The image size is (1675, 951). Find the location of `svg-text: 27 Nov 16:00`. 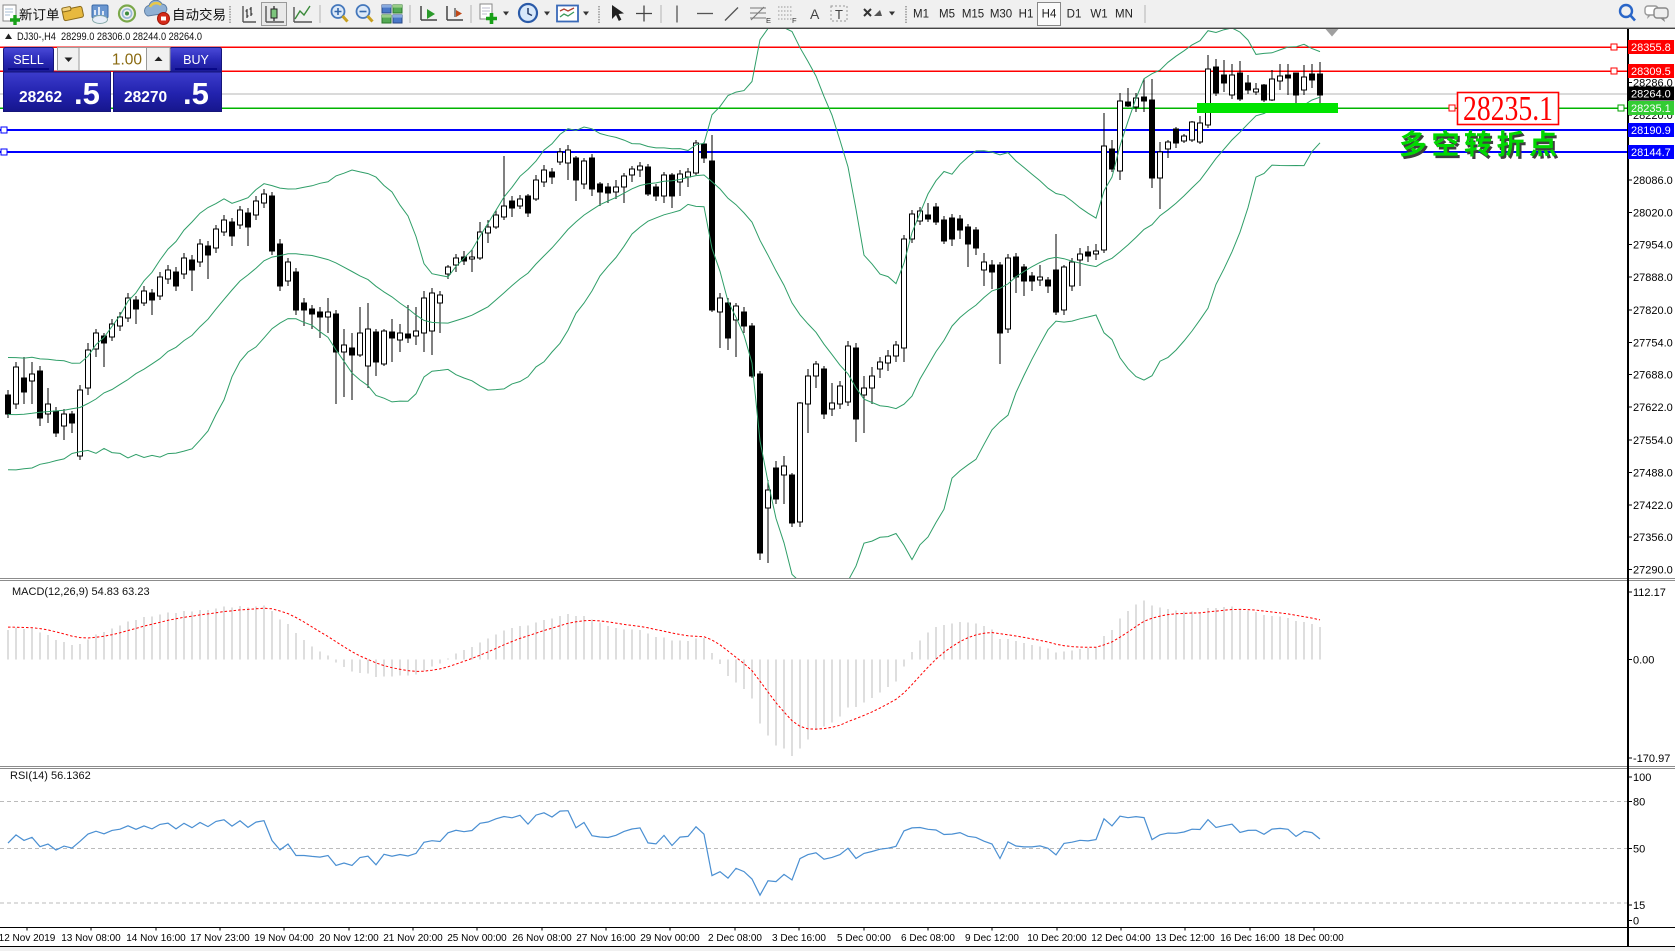

svg-text: 27 Nov 16:00 is located at coordinates (606, 938).